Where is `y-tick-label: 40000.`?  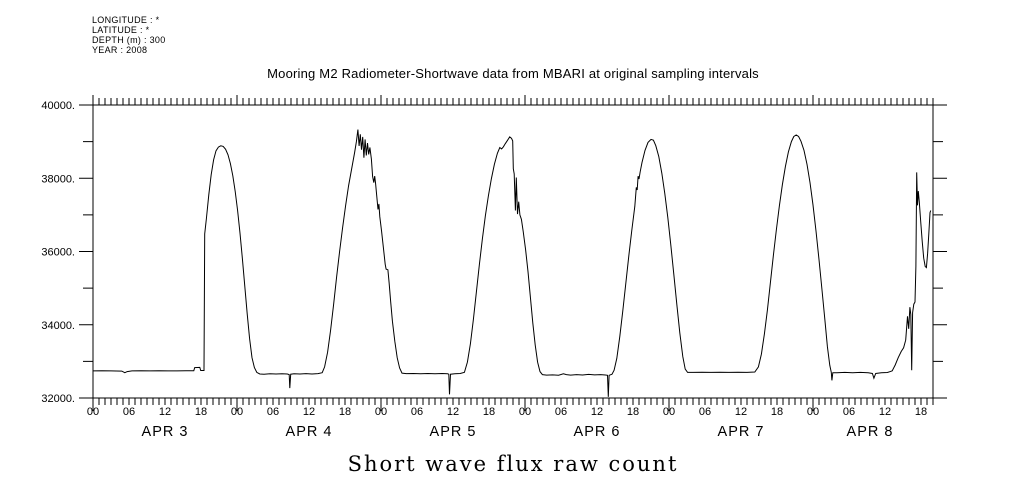 y-tick-label: 40000. is located at coordinates (58, 106).